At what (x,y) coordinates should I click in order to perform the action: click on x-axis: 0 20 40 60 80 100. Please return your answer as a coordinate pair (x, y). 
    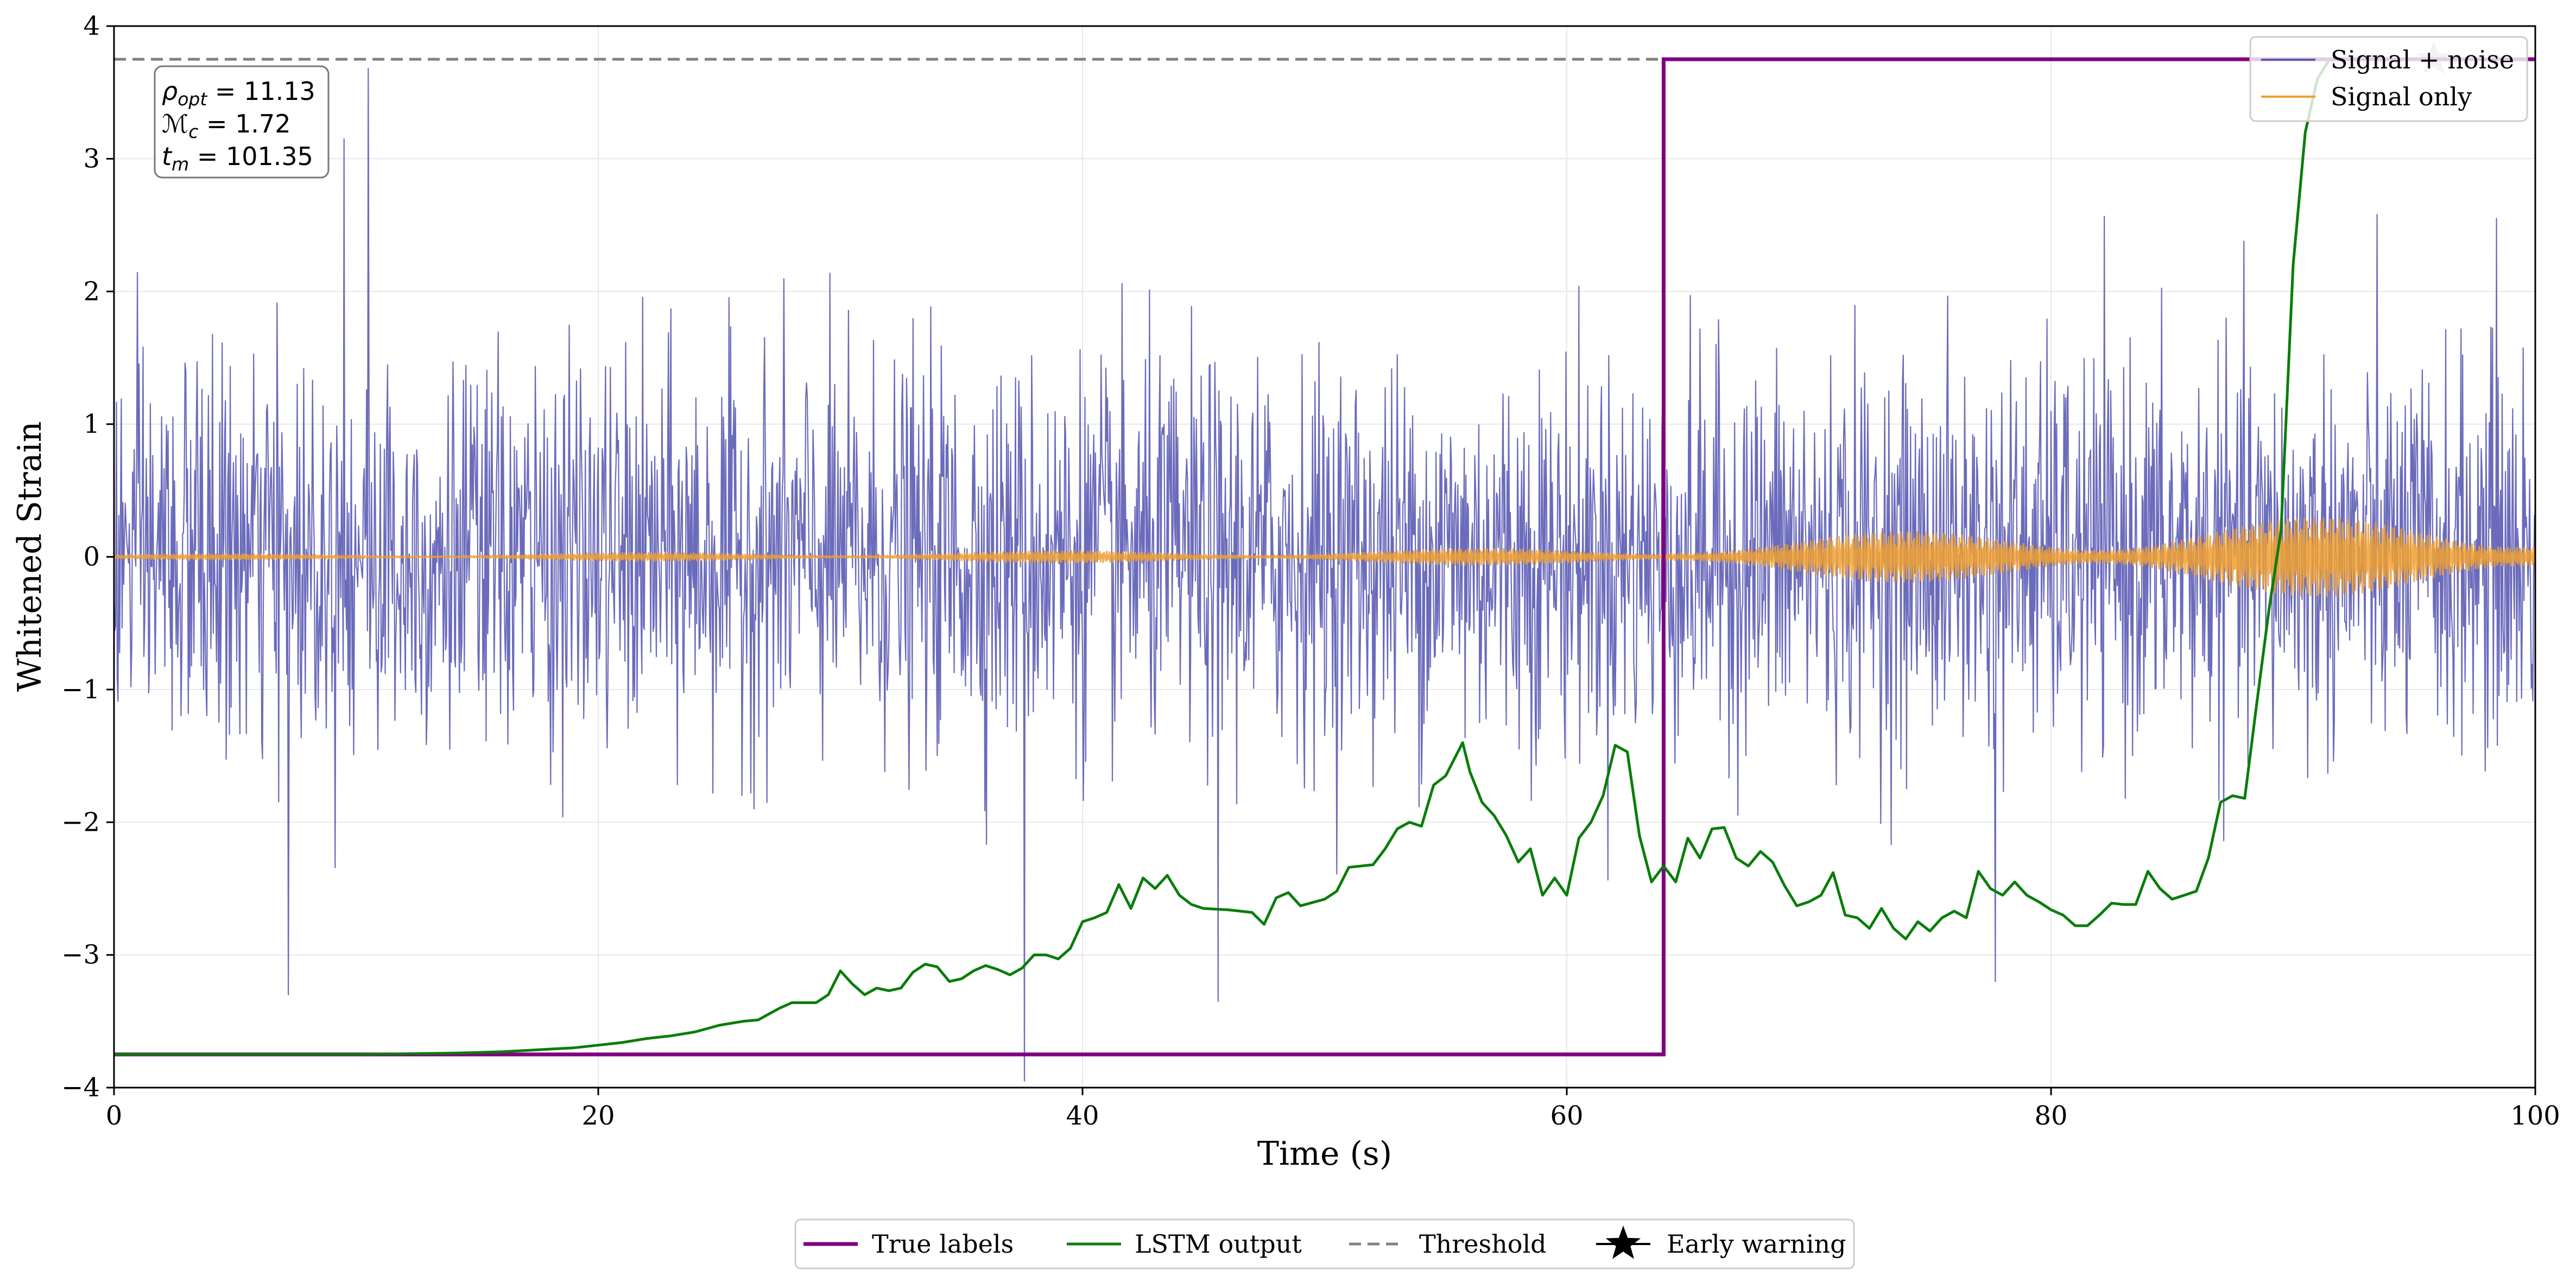
    Looking at the image, I should click on (1333, 1109).